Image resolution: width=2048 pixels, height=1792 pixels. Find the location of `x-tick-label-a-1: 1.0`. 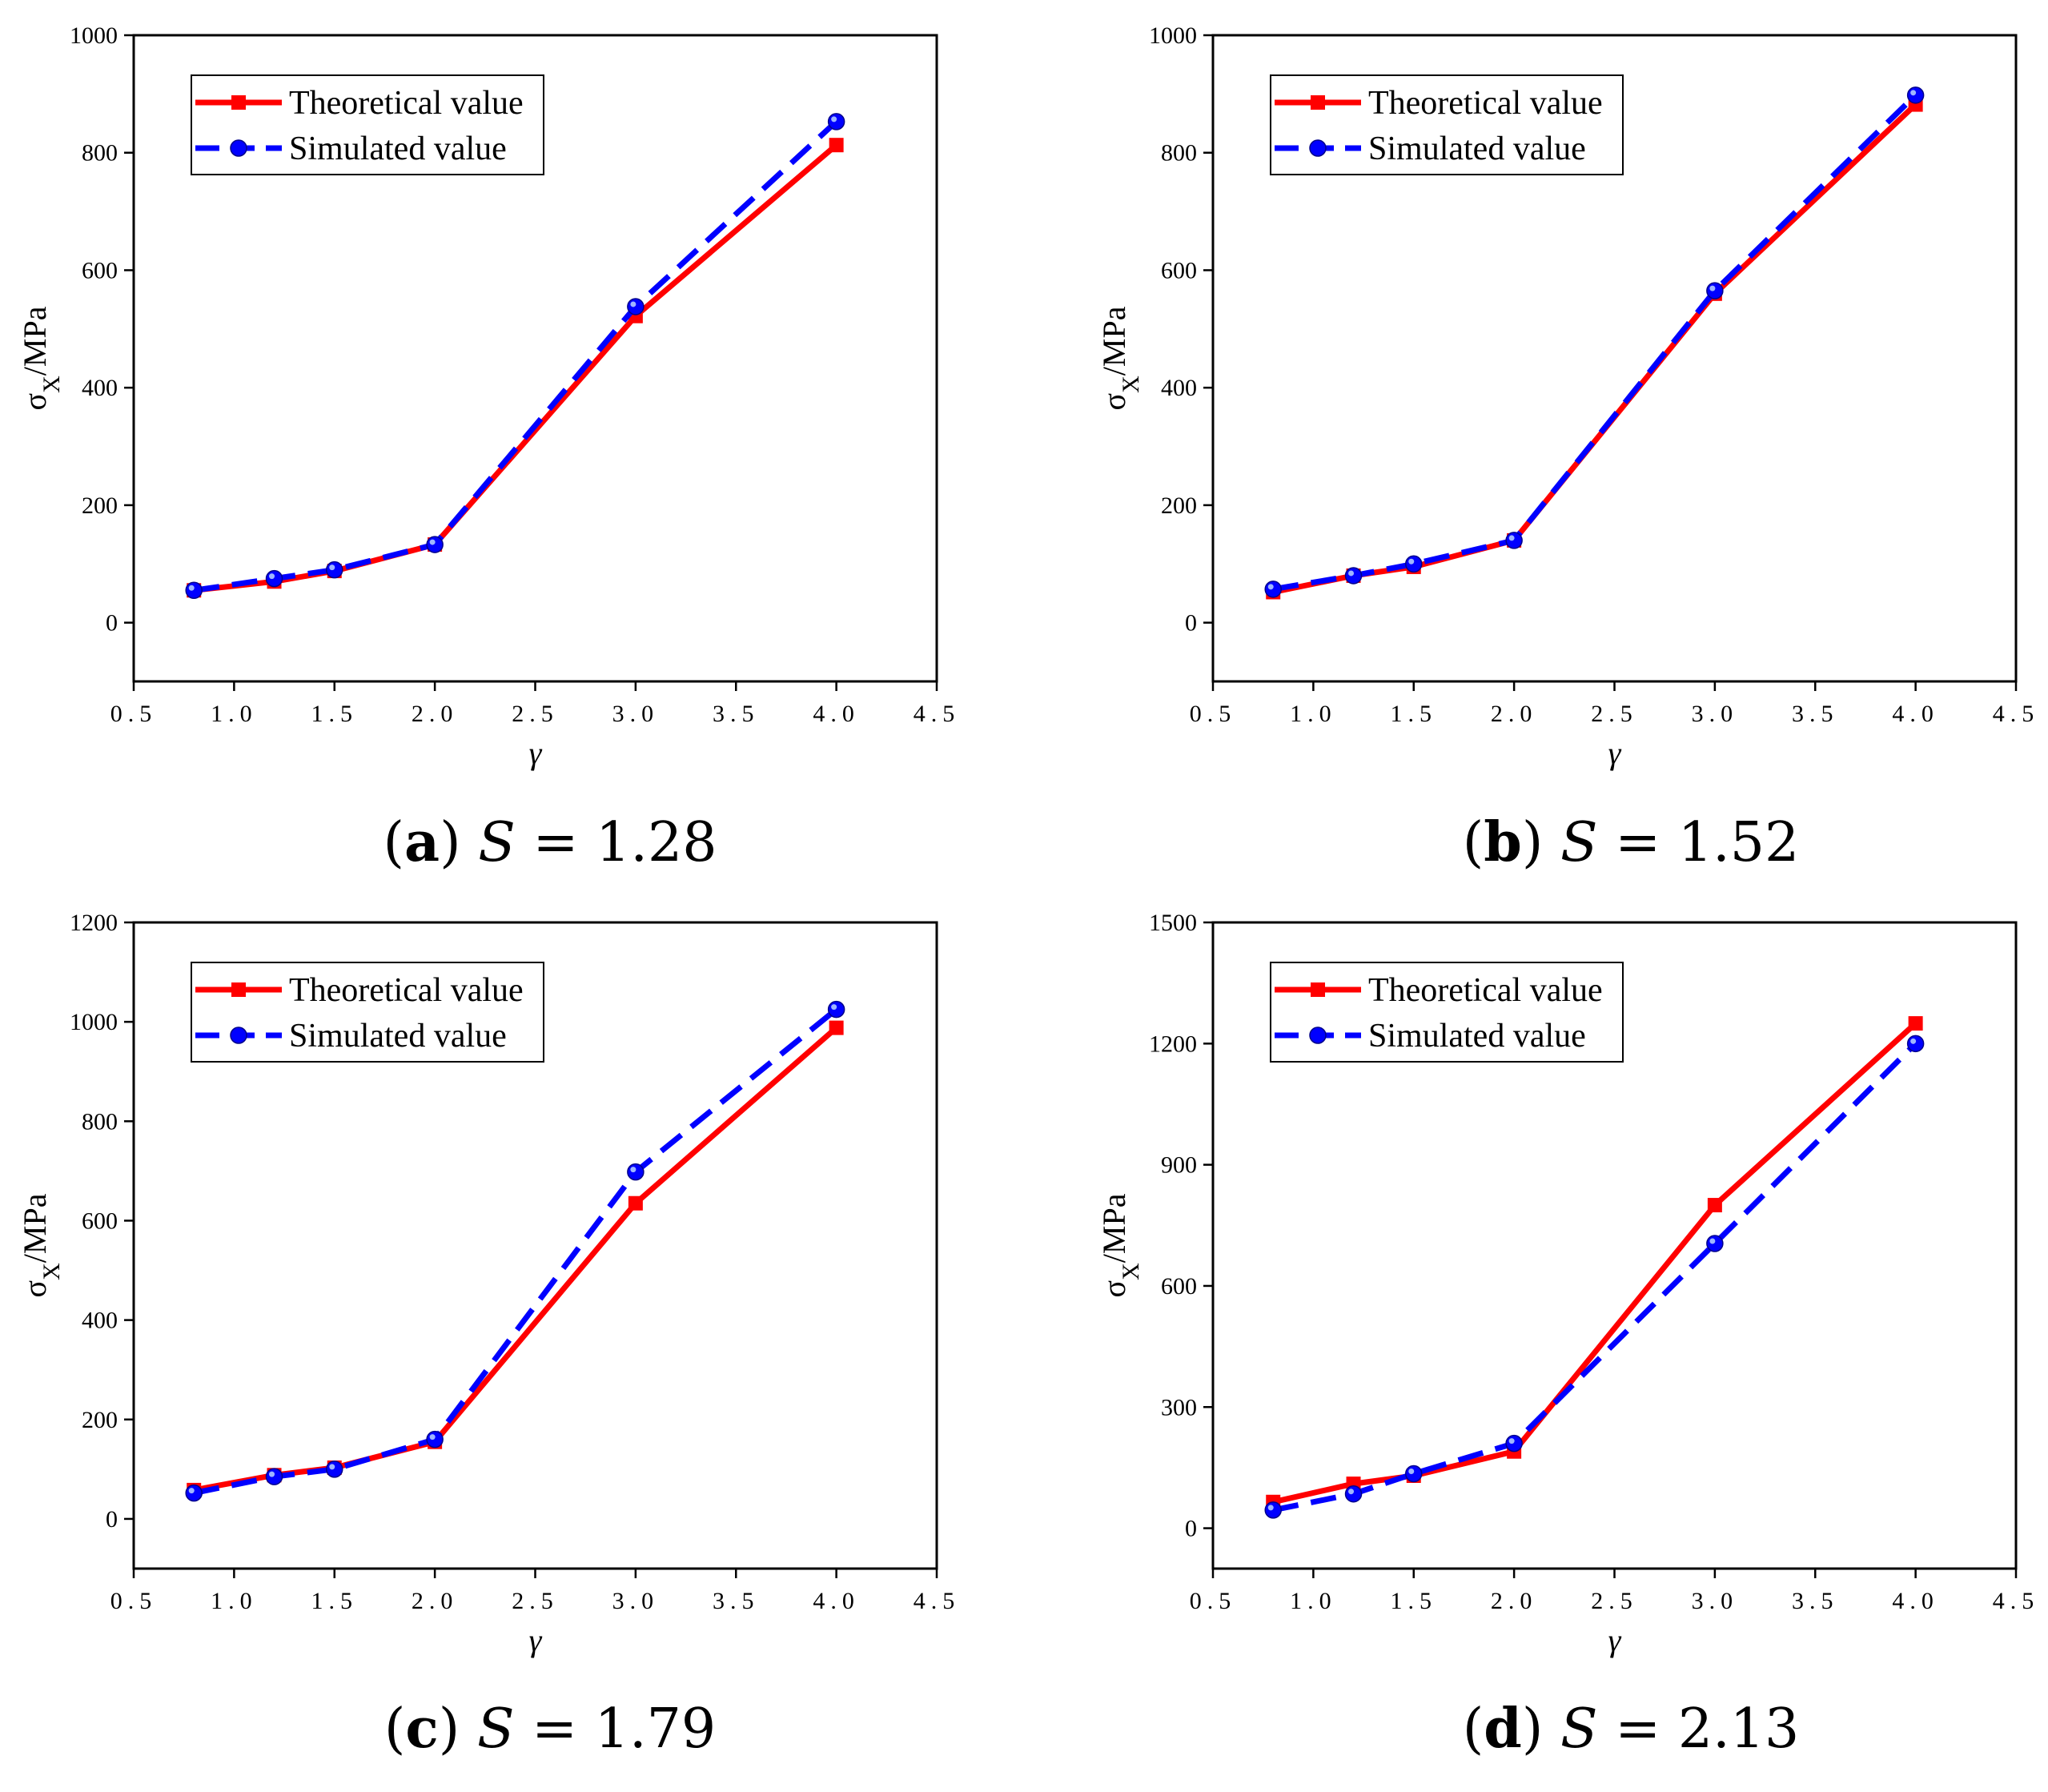

x-tick-label-a-1: 1.0 is located at coordinates (234, 714).